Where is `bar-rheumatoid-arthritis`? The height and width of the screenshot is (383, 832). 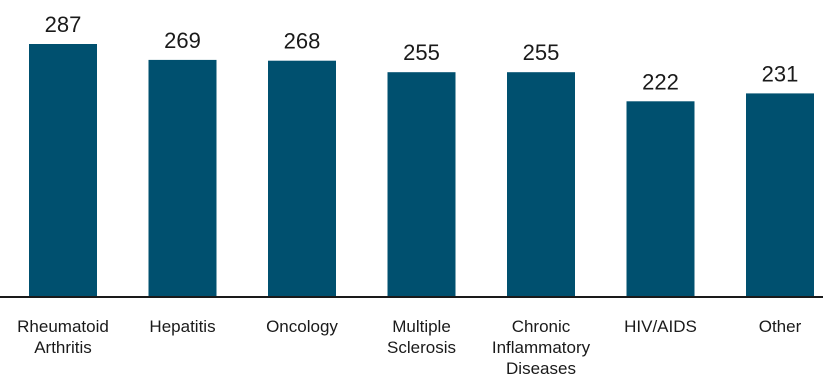 bar-rheumatoid-arthritis is located at coordinates (63, 170).